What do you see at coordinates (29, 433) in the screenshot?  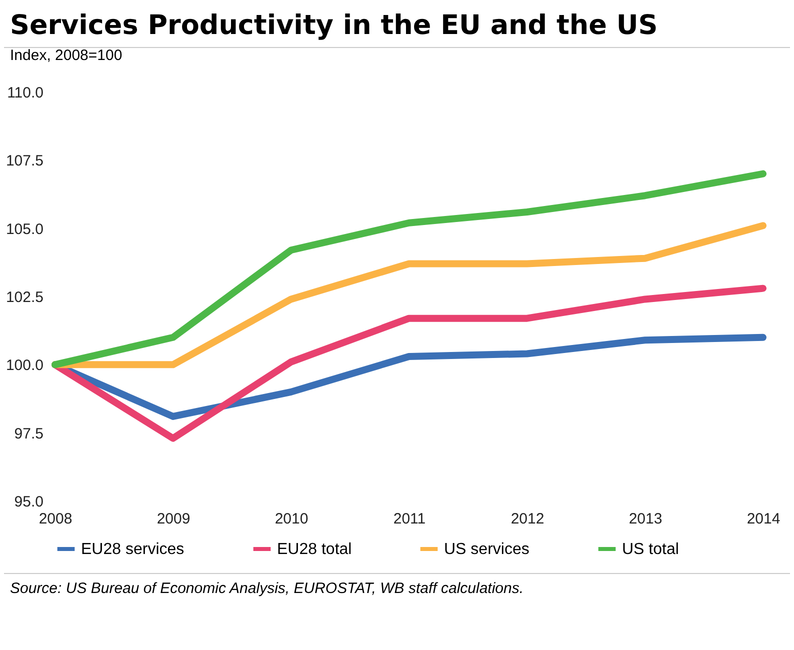 I see `y-tick-label: 97.5` at bounding box center [29, 433].